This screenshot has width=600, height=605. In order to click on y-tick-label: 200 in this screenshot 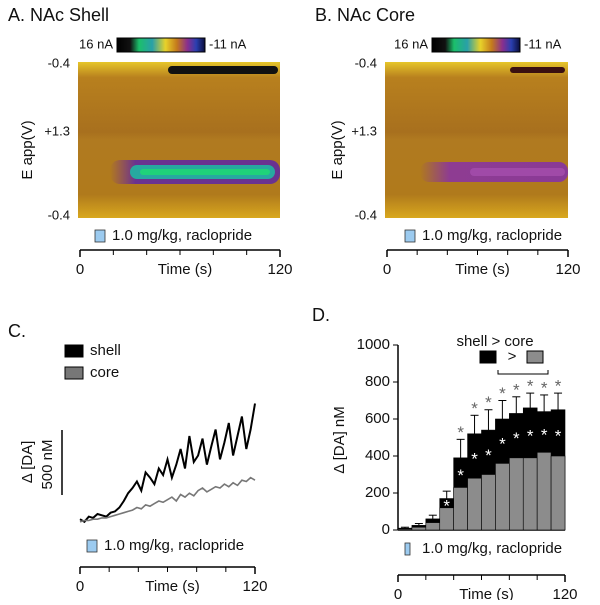, I will do `click(377, 492)`.